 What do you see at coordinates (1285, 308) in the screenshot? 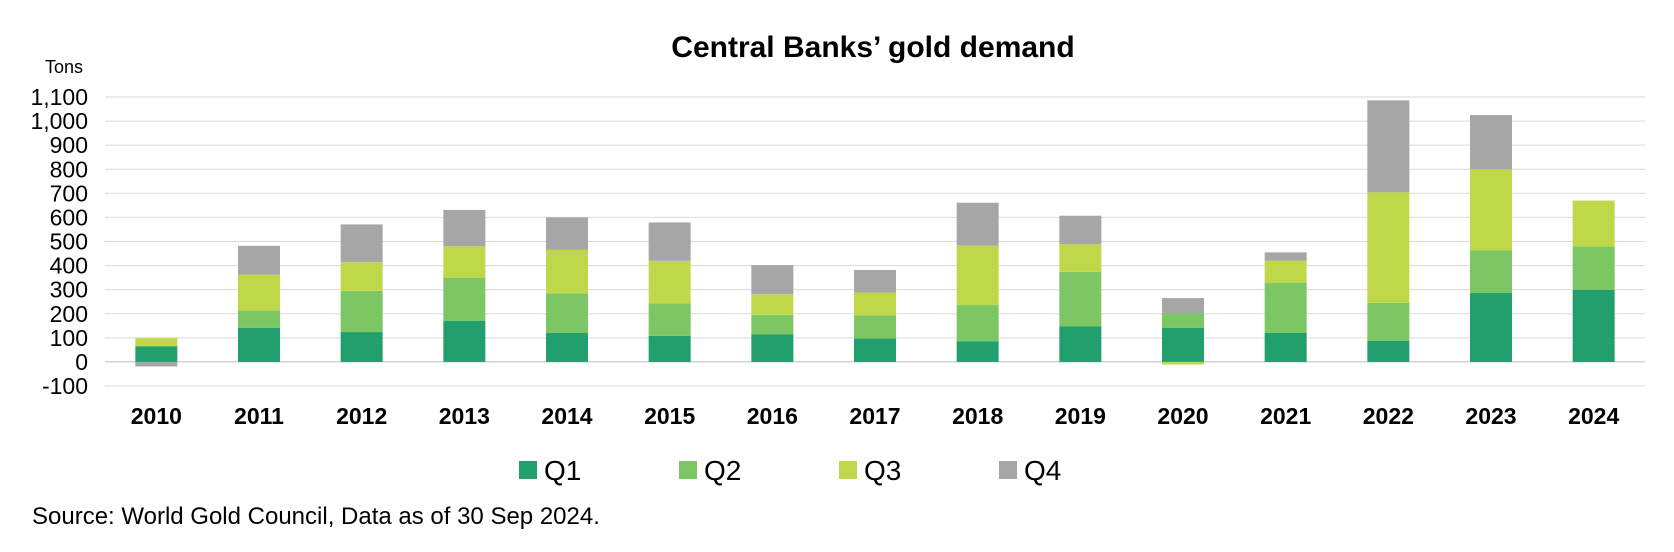
I see `bar-segment-q2-2021` at bounding box center [1285, 308].